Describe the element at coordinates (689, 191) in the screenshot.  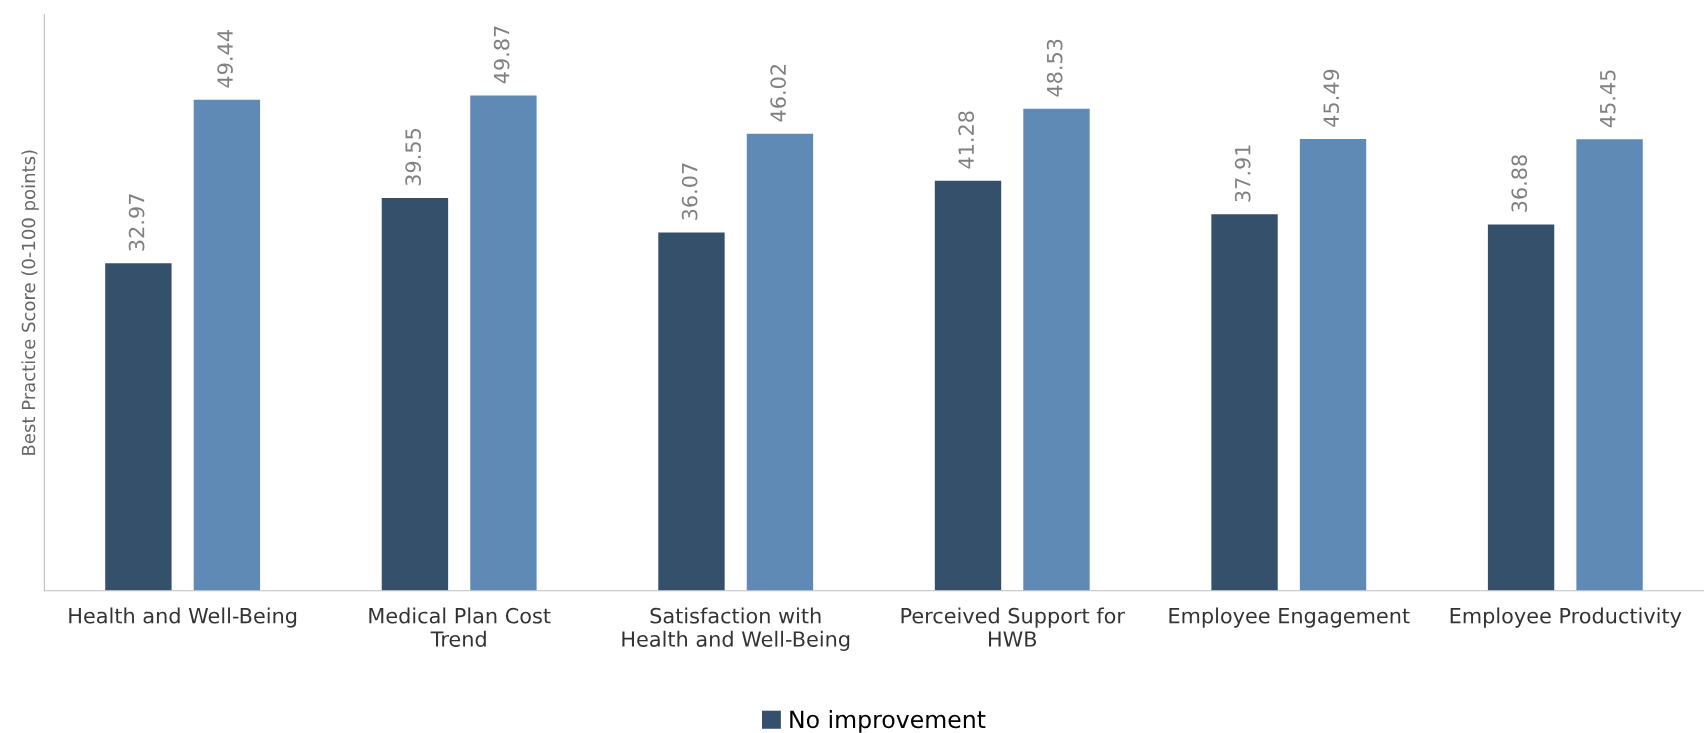
I see `data-label: 36.07` at that location.